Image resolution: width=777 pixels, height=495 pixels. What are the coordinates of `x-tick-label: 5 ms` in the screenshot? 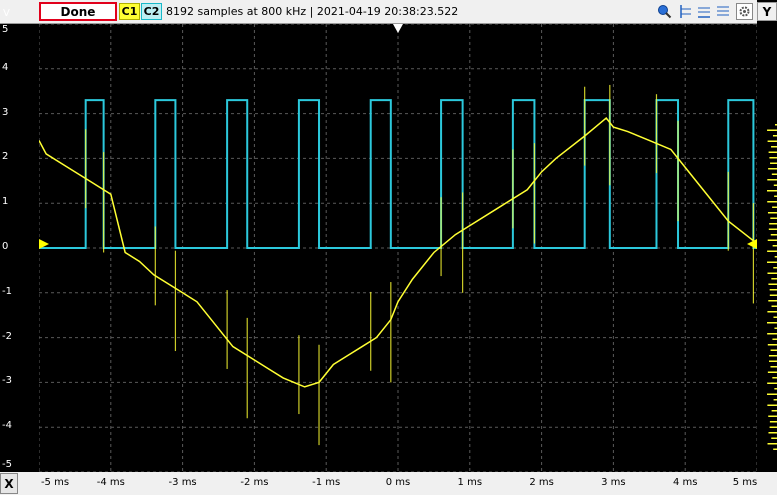 It's located at (745, 482).